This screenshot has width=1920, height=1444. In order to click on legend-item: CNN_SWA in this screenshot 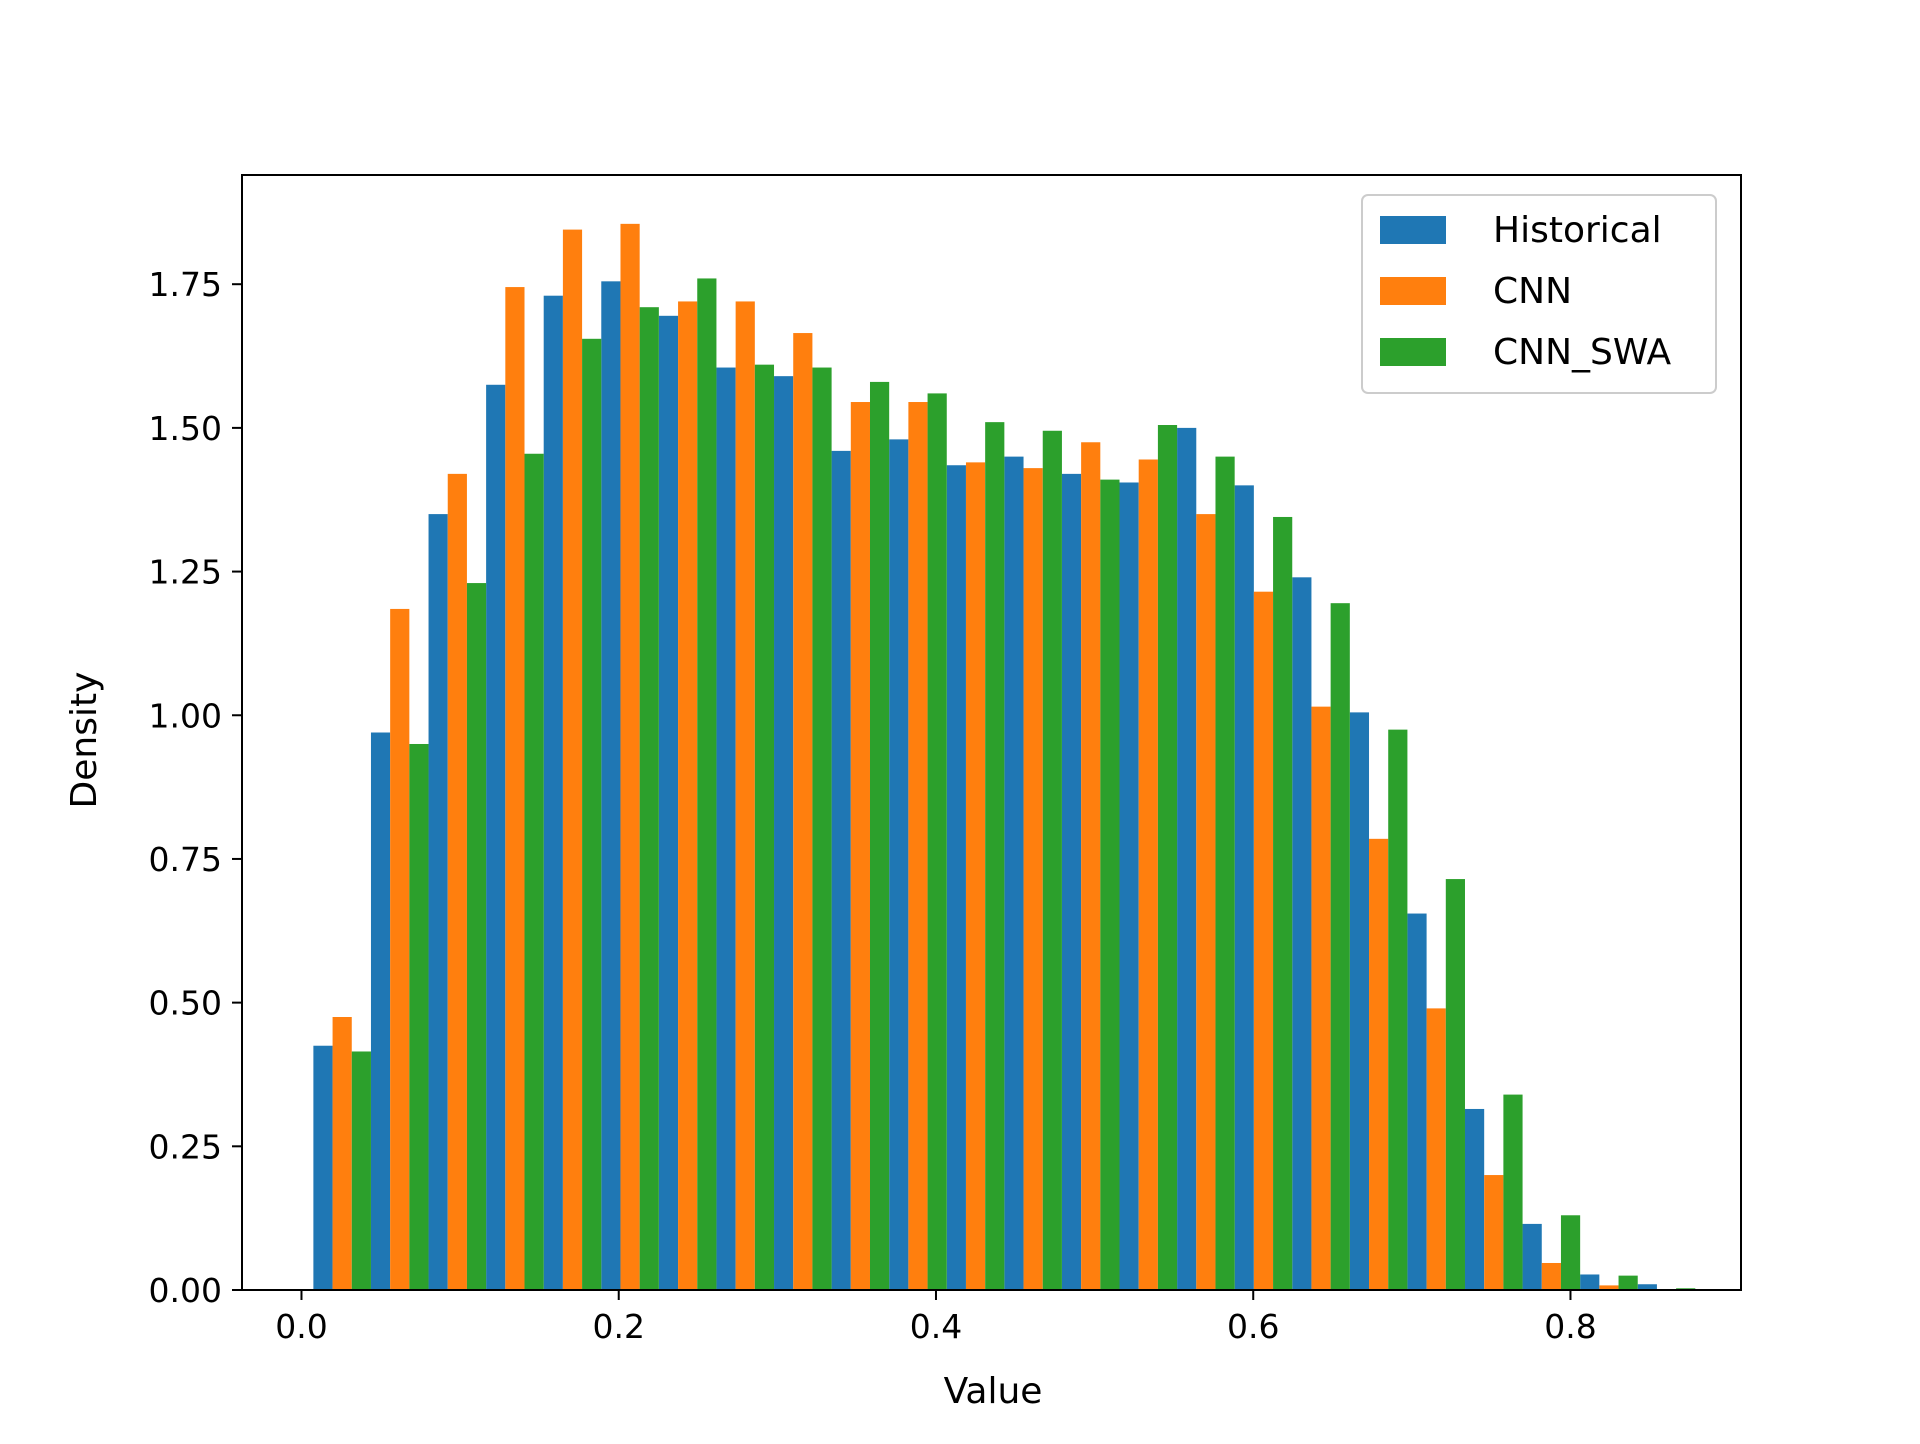, I will do `click(1525, 352)`.